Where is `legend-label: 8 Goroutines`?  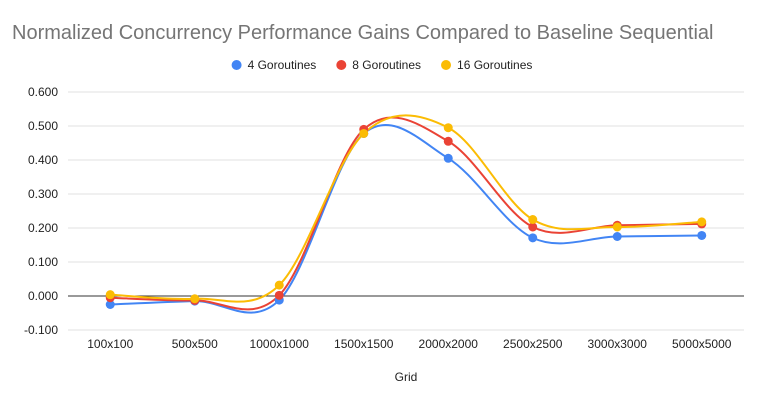
legend-label: 8 Goroutines is located at coordinates (386, 65).